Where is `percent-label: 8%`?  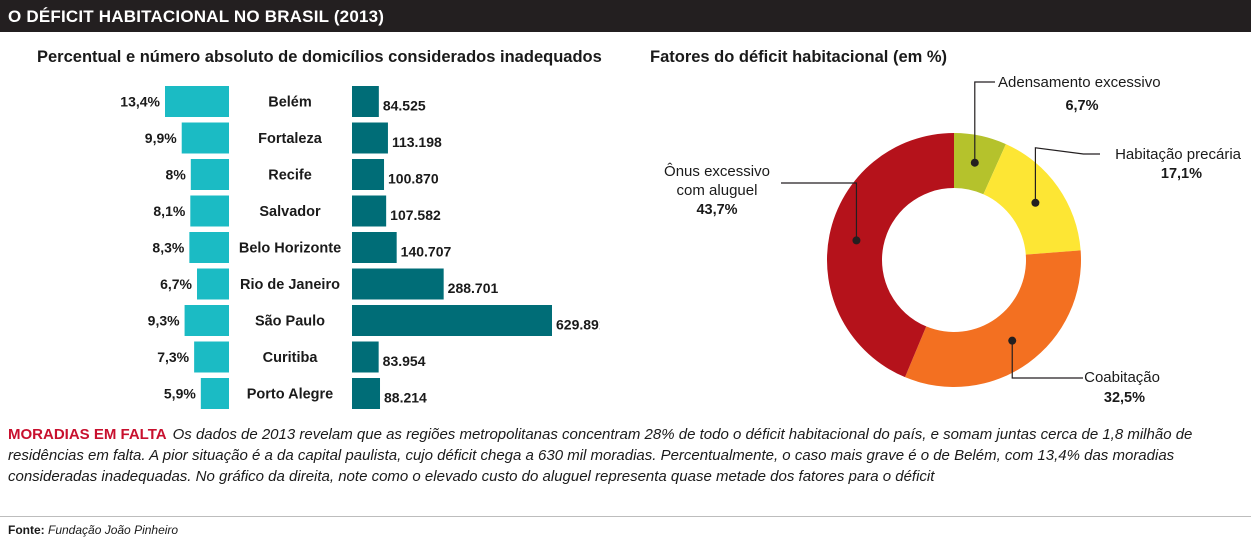 percent-label: 8% is located at coordinates (176, 175).